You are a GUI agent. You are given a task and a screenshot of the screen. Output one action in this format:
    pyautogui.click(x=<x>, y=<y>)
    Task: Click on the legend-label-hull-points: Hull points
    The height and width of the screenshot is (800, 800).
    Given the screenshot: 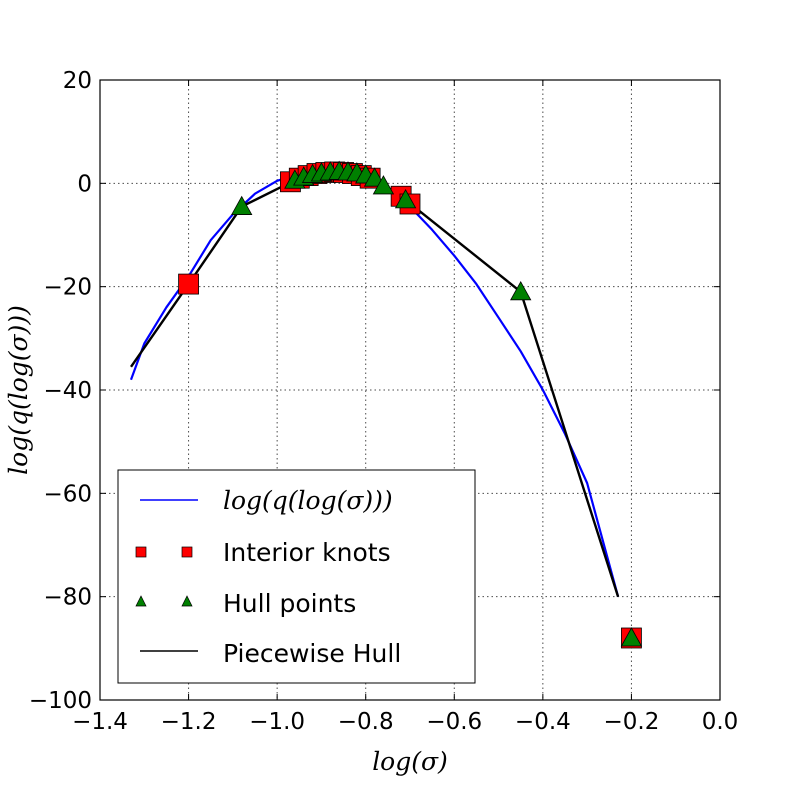 What is the action you would take?
    pyautogui.click(x=289, y=603)
    